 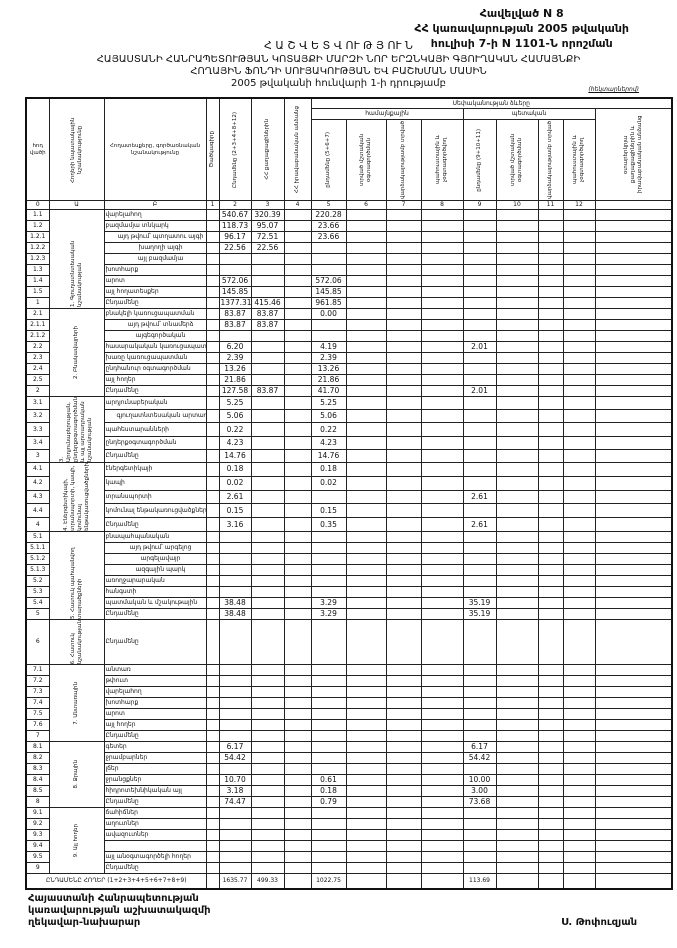 I want to click on value-c1: 38.48, so click(x=235, y=602).